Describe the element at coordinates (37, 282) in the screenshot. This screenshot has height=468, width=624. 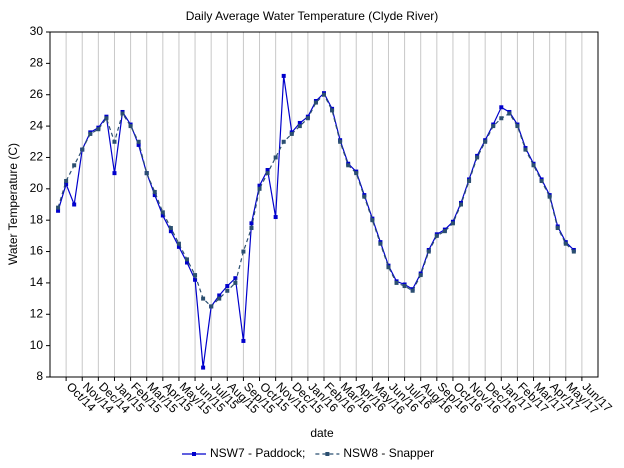
I see `y-tick-label: 14` at that location.